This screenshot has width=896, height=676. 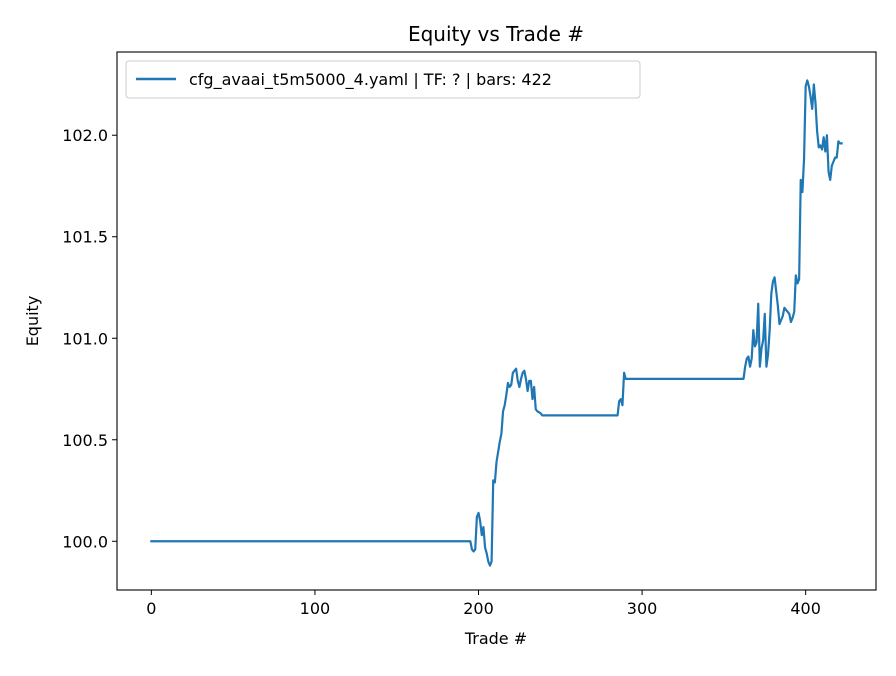 I want to click on x-tick-label-300: 300, so click(x=642, y=608).